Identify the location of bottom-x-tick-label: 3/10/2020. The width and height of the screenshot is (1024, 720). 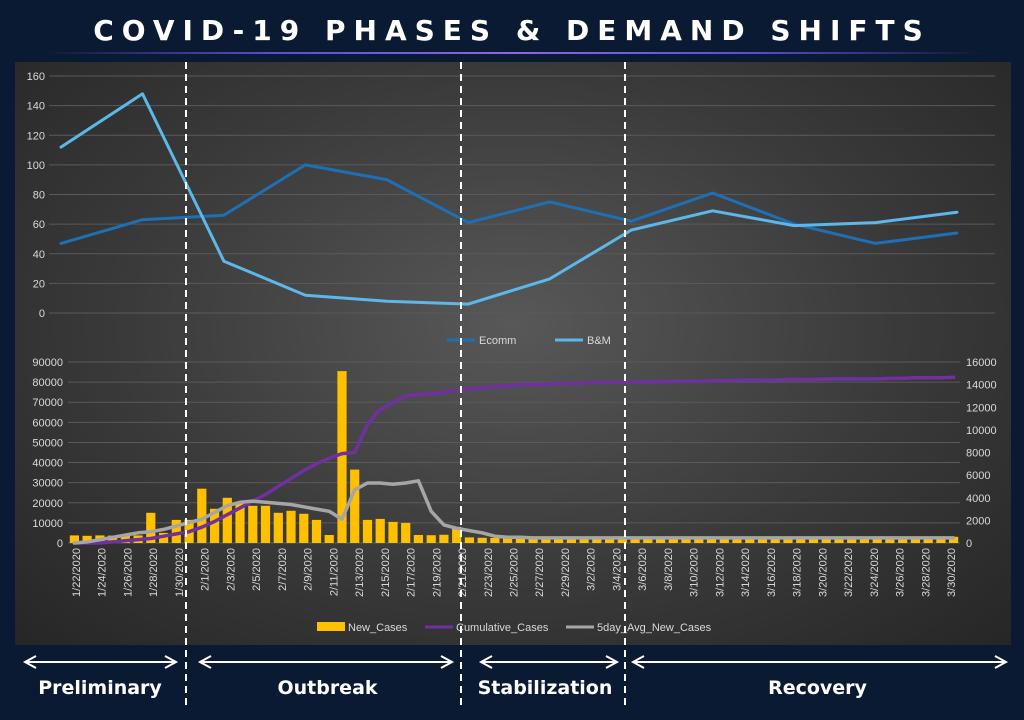
(695, 572).